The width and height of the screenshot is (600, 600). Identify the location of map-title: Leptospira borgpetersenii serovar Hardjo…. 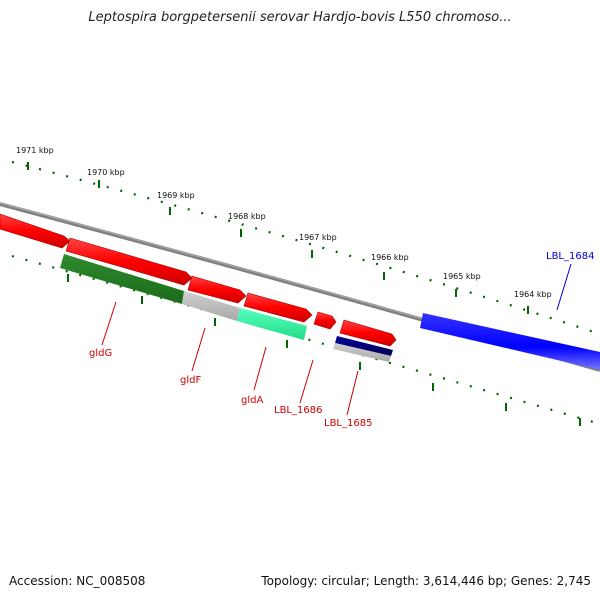
(300, 17).